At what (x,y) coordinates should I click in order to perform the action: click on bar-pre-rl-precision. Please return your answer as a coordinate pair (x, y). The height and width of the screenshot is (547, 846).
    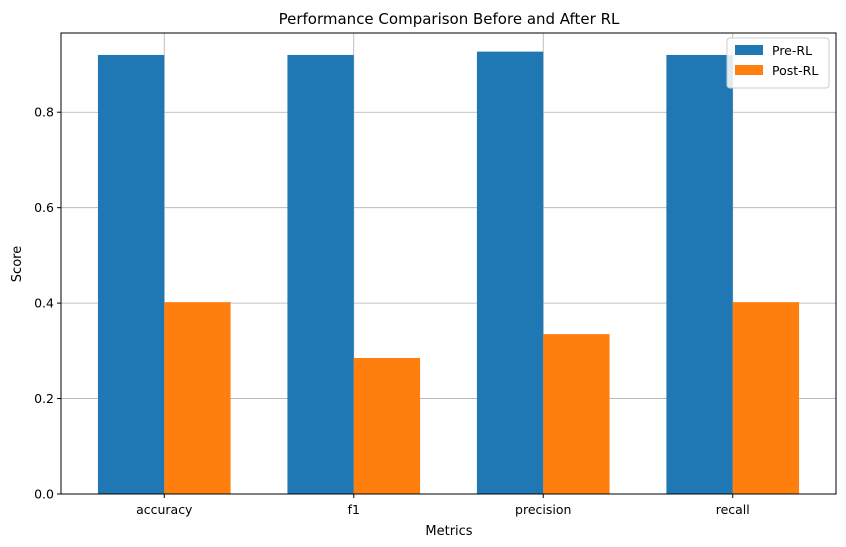
    Looking at the image, I should click on (510, 272).